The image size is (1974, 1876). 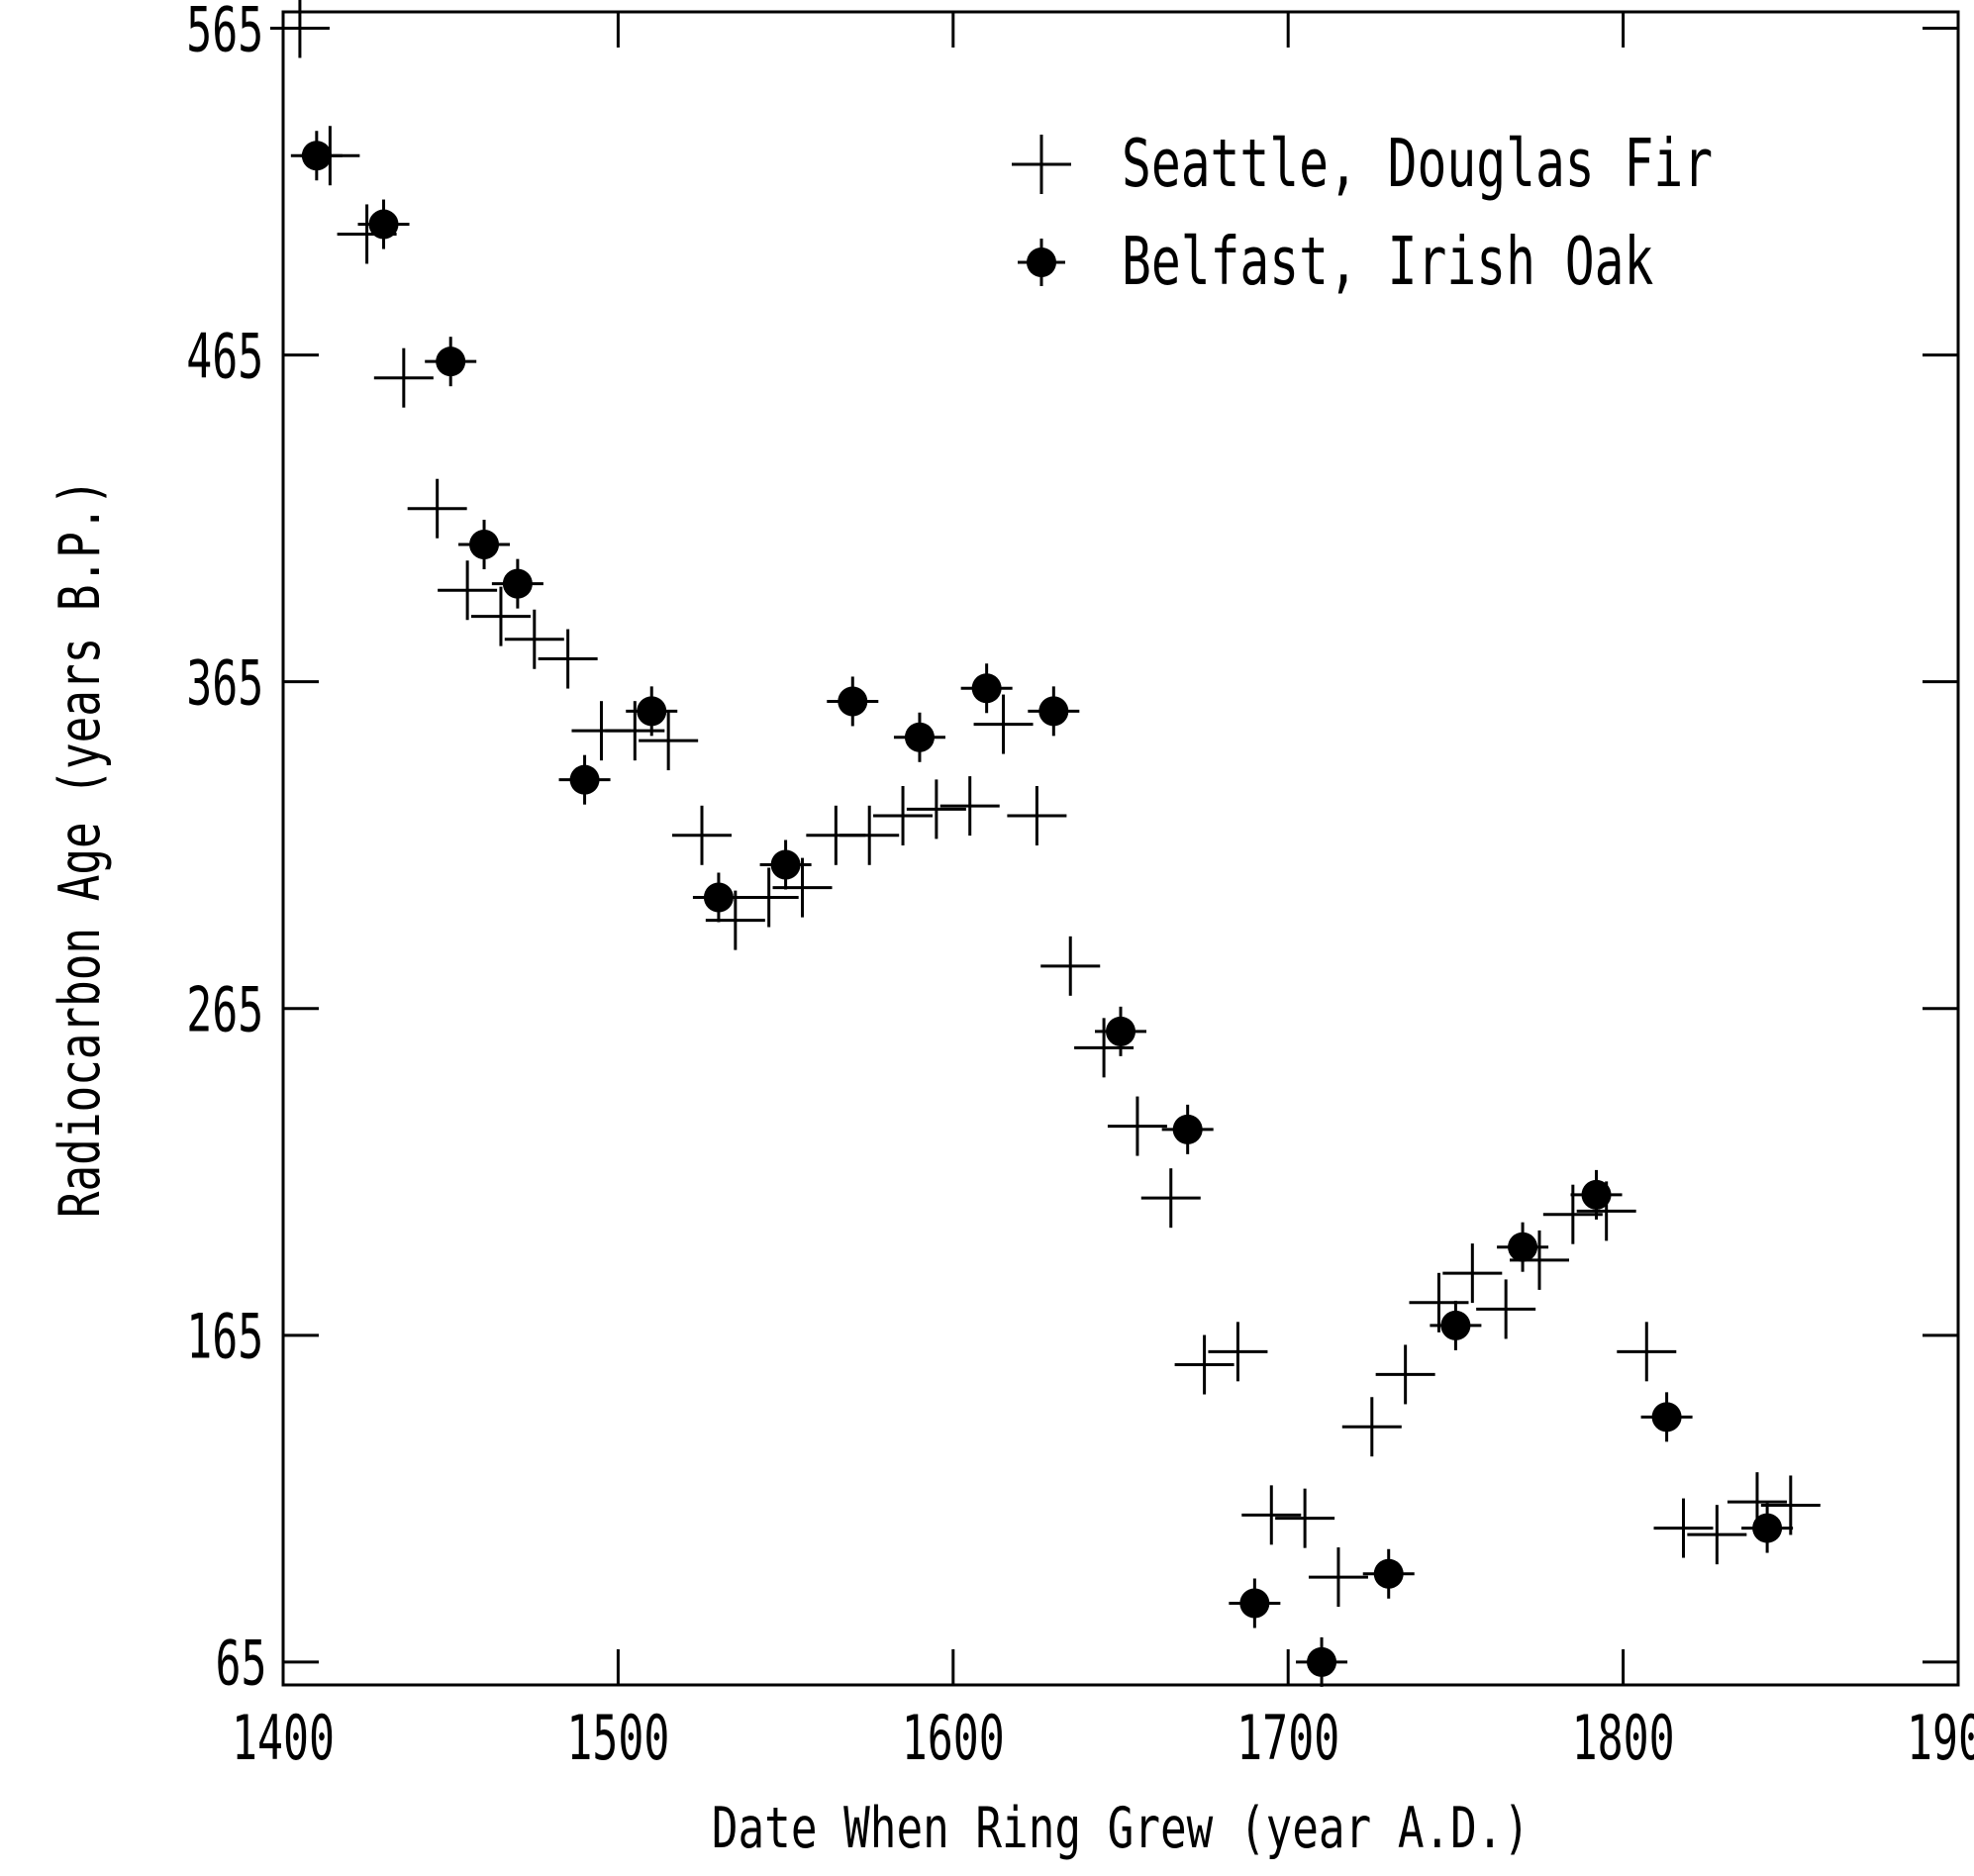 I want to click on y-tick-label: 265, so click(x=224, y=1009).